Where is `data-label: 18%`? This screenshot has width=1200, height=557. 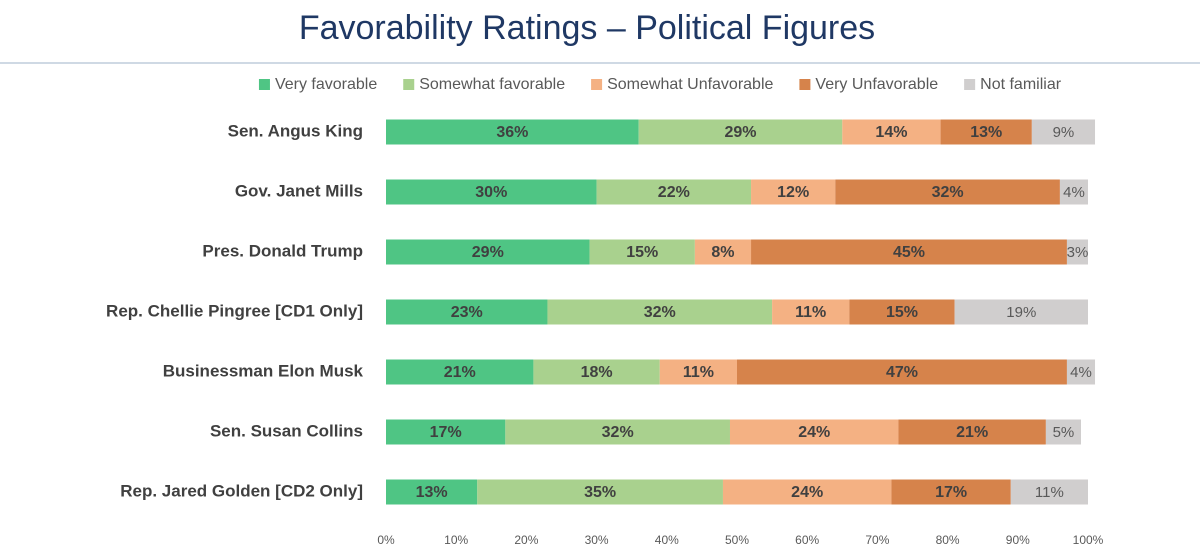 data-label: 18% is located at coordinates (597, 372).